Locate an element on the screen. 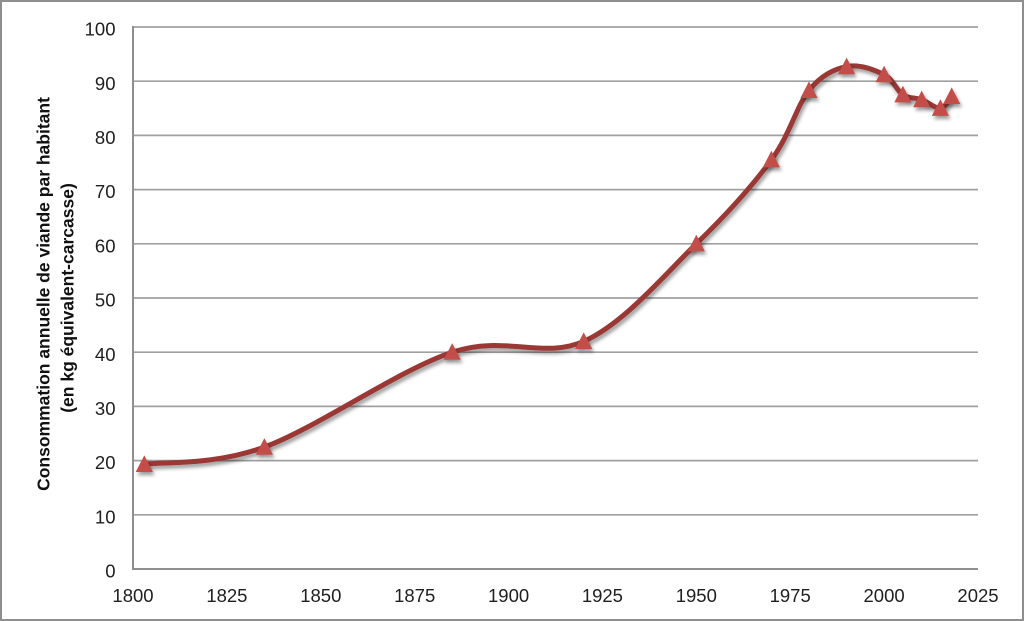 The width and height of the screenshot is (1024, 621). svg-text: 1800 is located at coordinates (132, 595).